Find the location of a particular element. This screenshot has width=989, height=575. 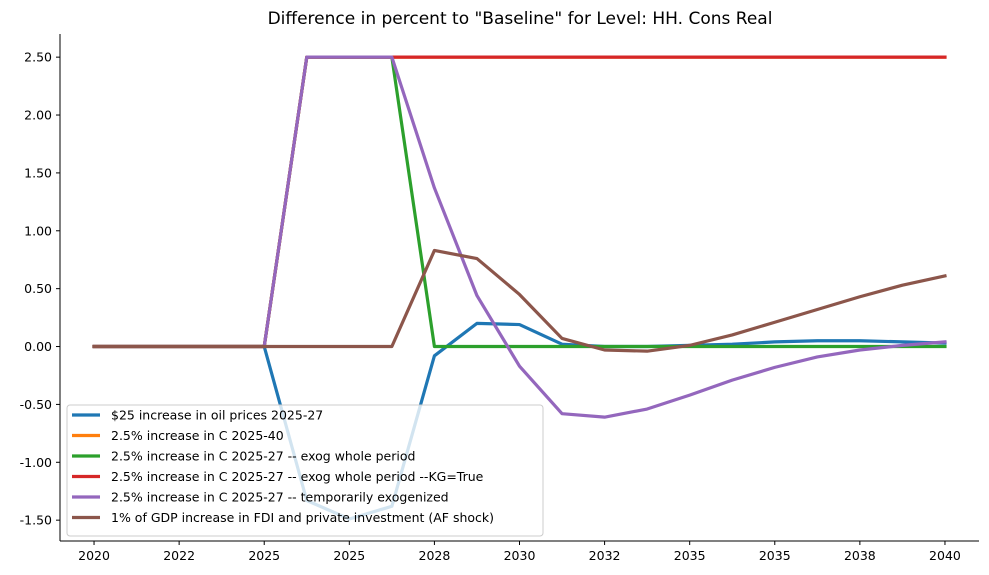

legend-box is located at coordinates (305, 470).